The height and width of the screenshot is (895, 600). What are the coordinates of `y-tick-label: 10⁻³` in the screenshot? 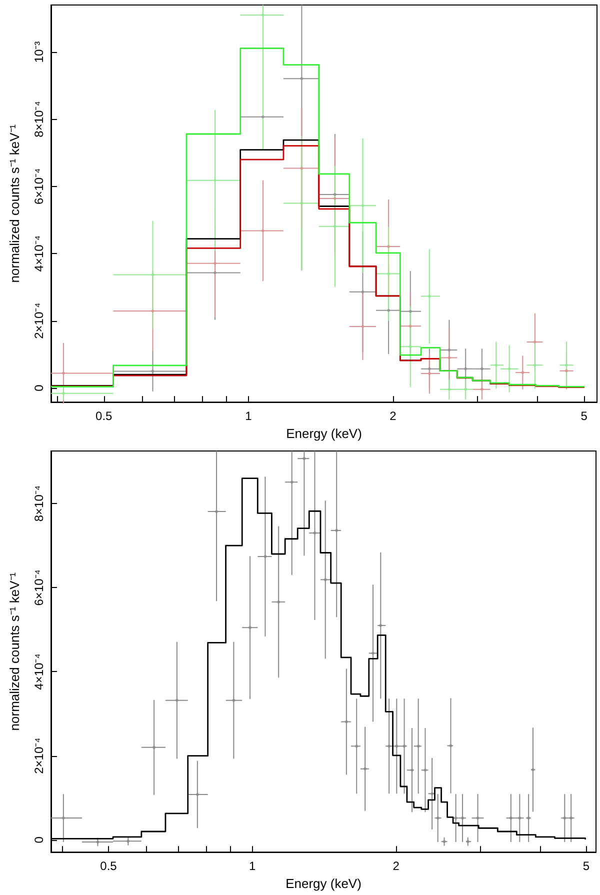 It's located at (39, 52).